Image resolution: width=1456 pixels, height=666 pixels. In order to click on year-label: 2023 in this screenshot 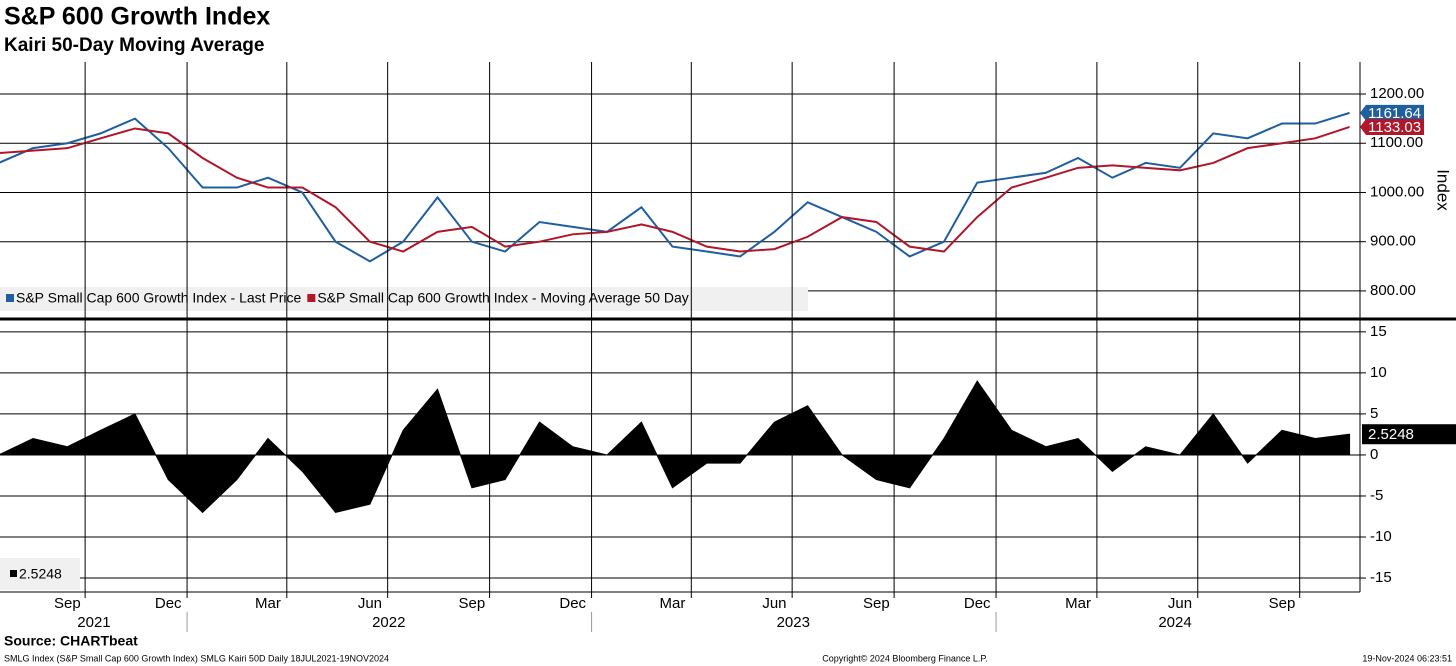, I will do `click(793, 622)`.